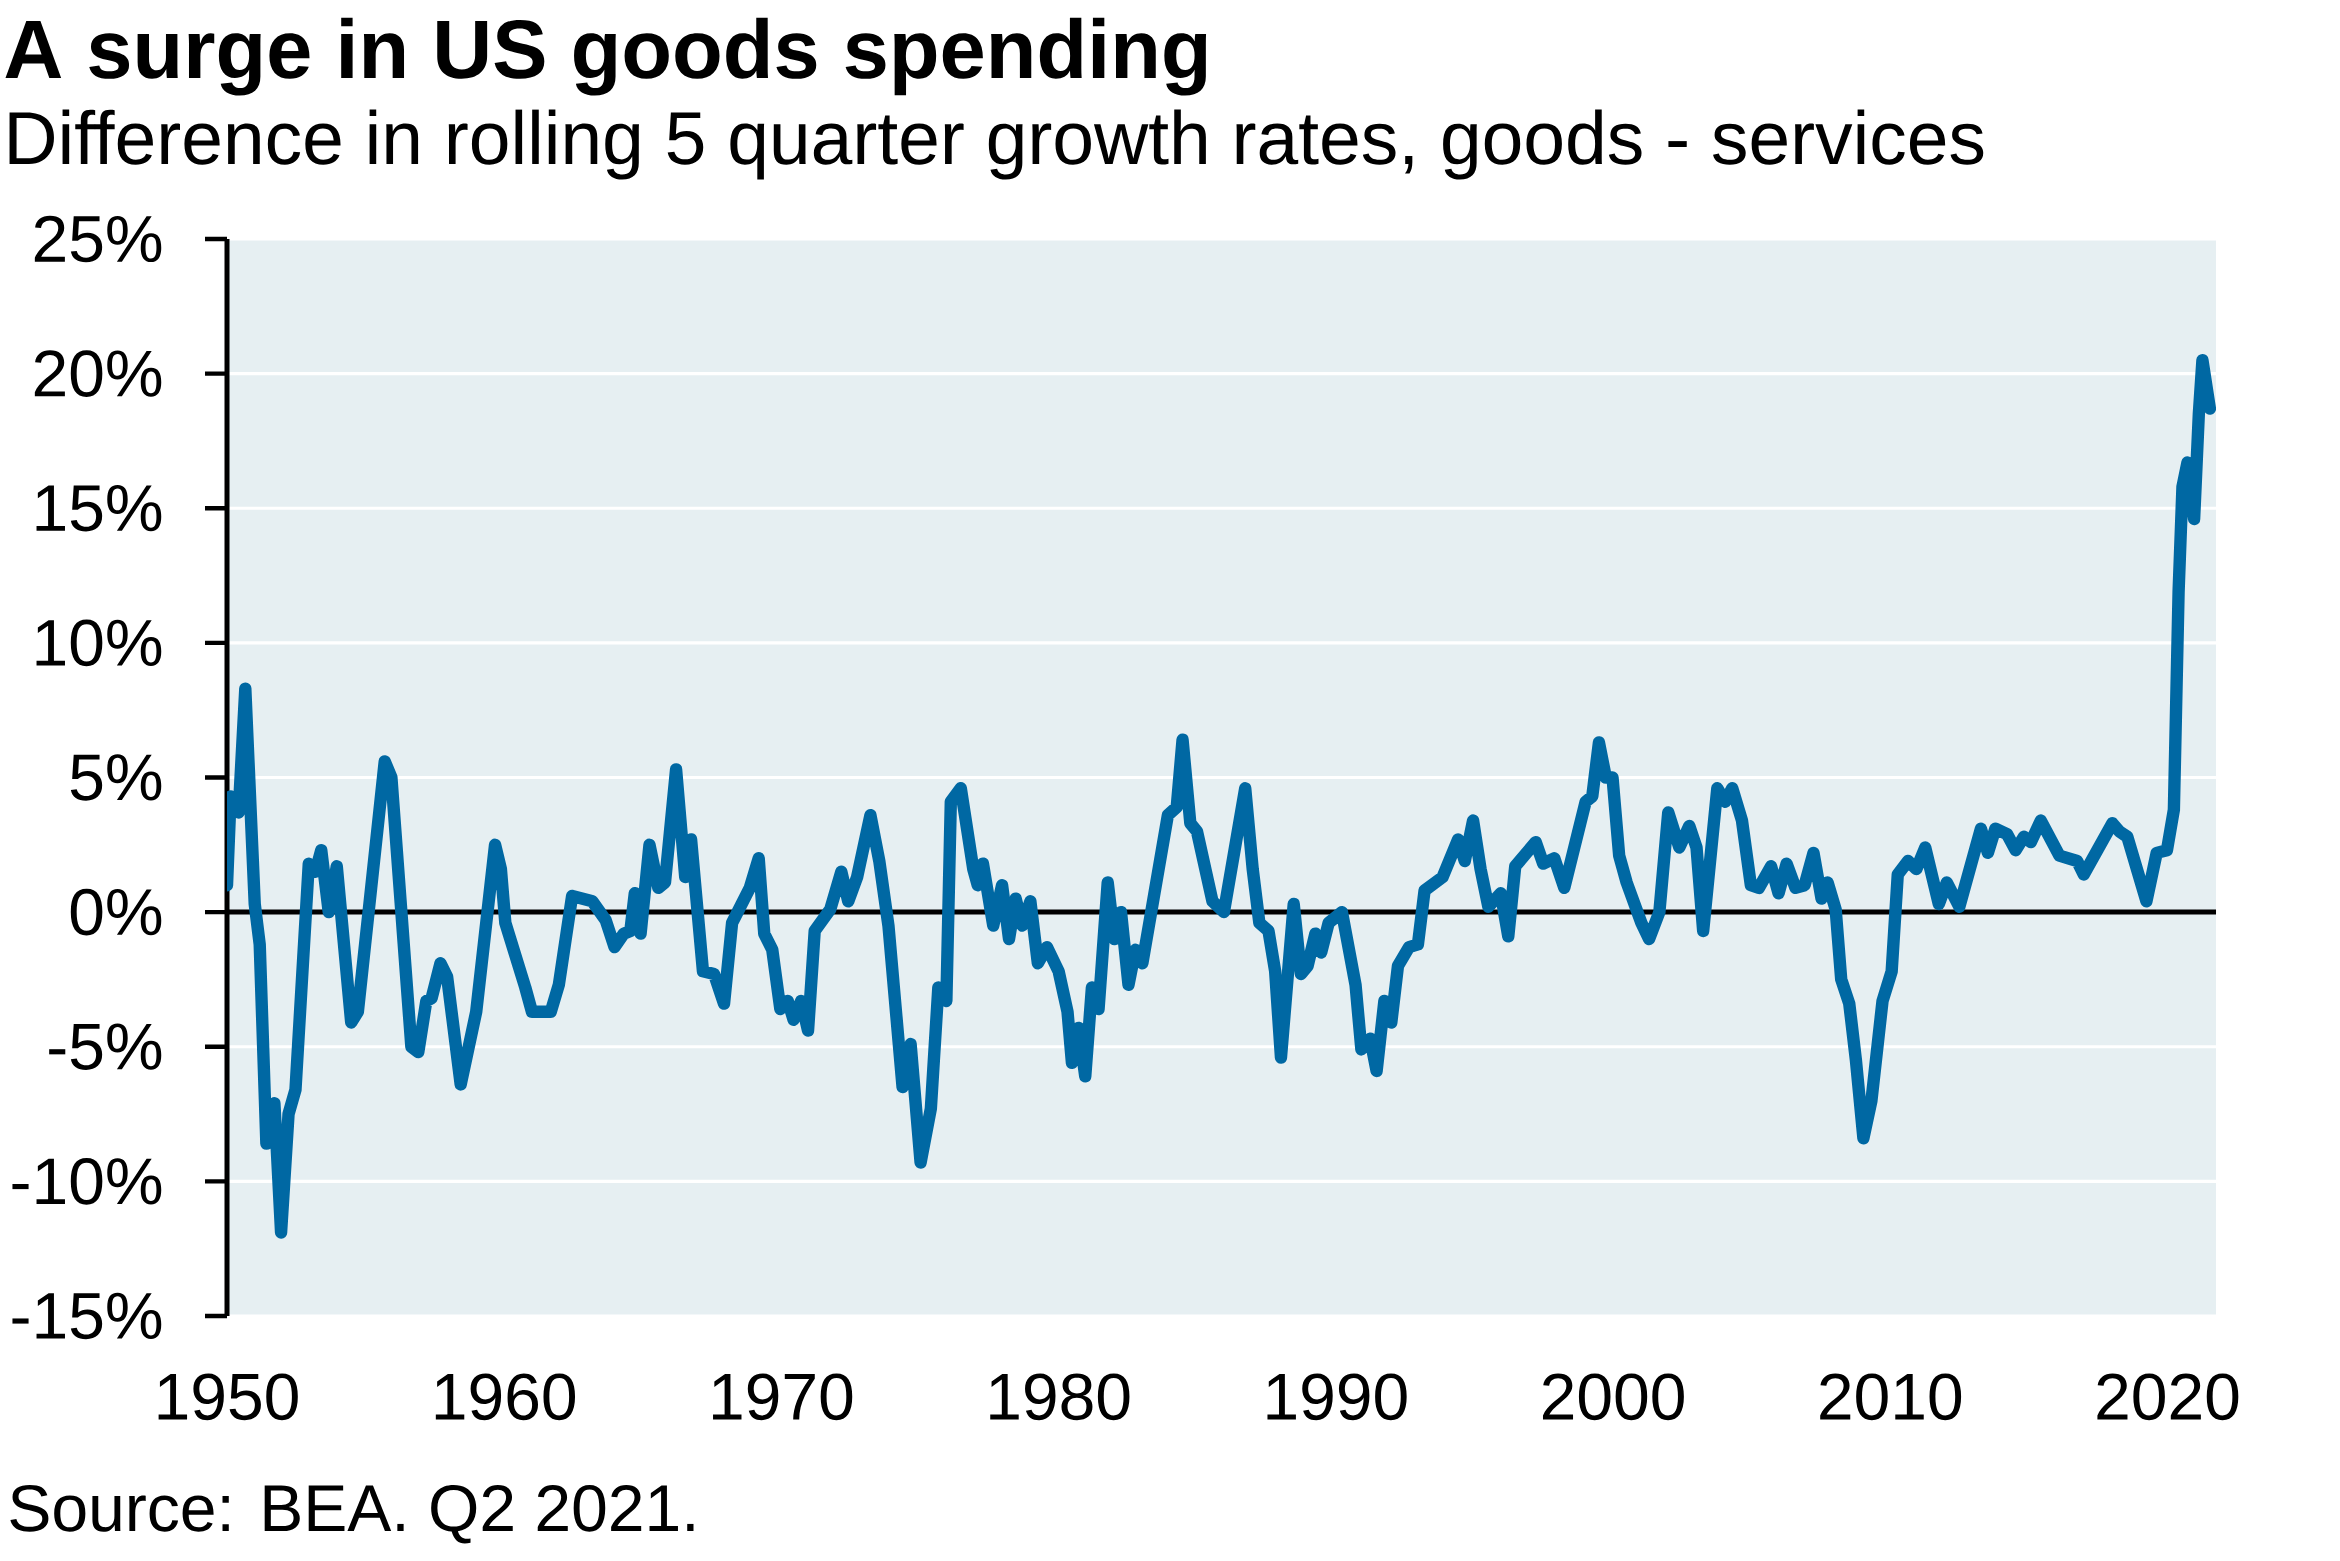  What do you see at coordinates (116, 912) in the screenshot?
I see `y-tick-label: 0%` at bounding box center [116, 912].